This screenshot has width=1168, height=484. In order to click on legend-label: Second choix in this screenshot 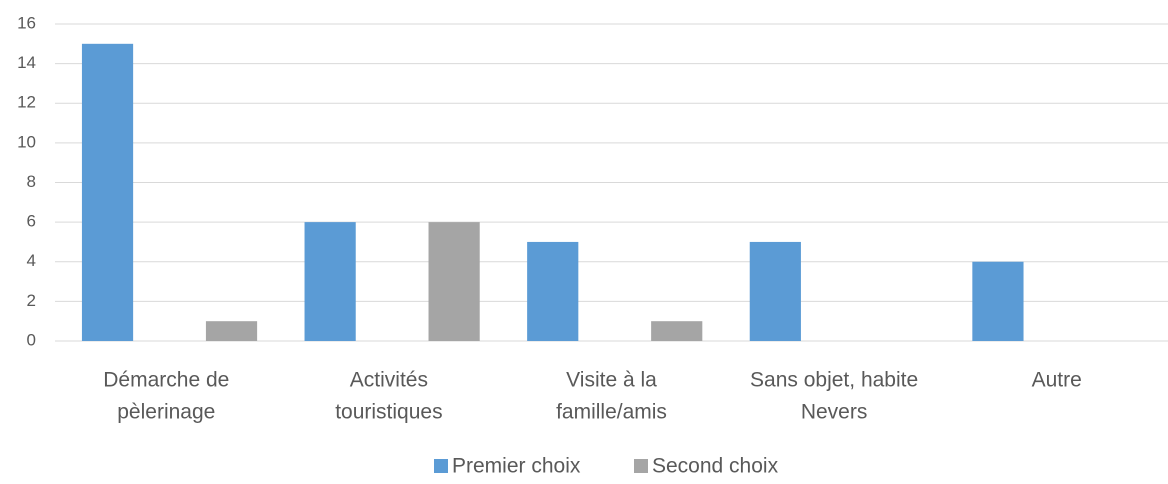, I will do `click(715, 466)`.